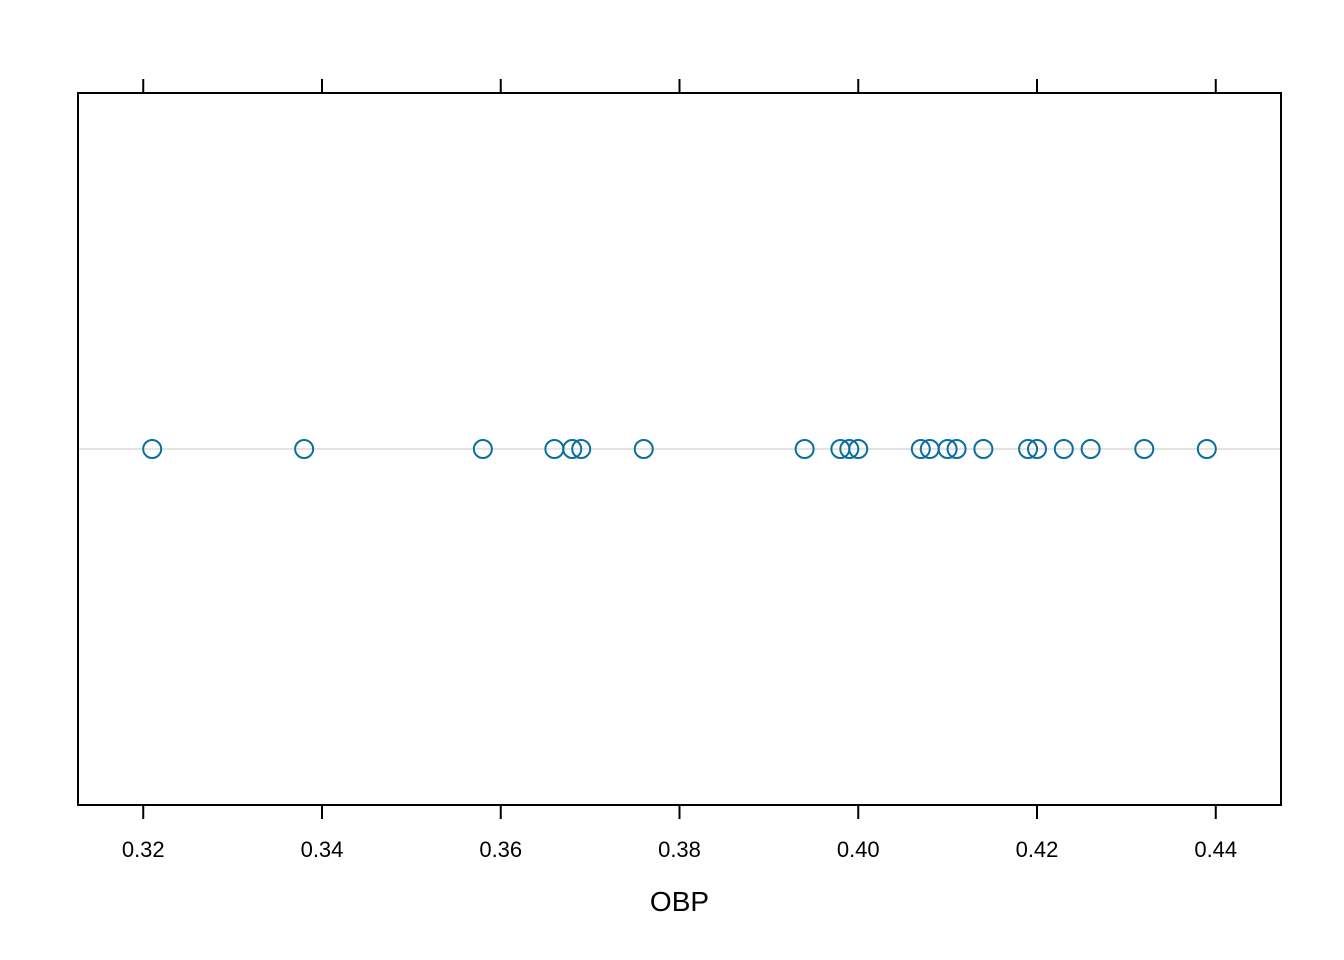 This screenshot has width=1344, height=960. Describe the element at coordinates (1215, 849) in the screenshot. I see `x-tick-label: 0.44` at that location.